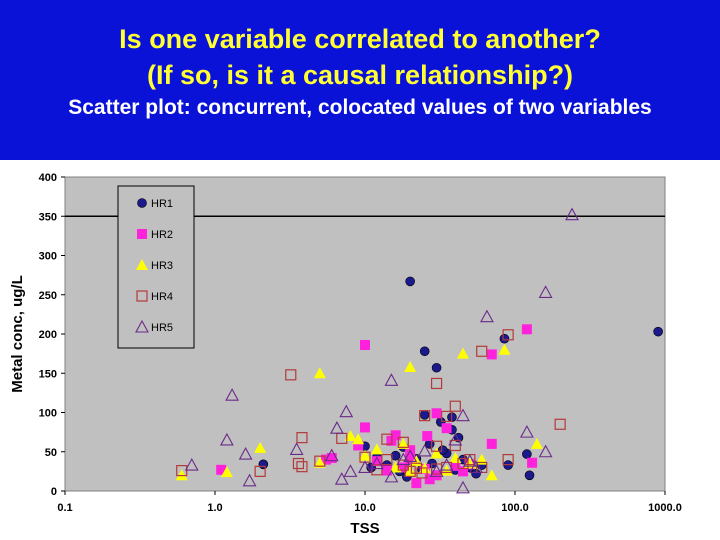  I want to click on y-axis-title: Metal conc, ug/L, so click(17, 334).